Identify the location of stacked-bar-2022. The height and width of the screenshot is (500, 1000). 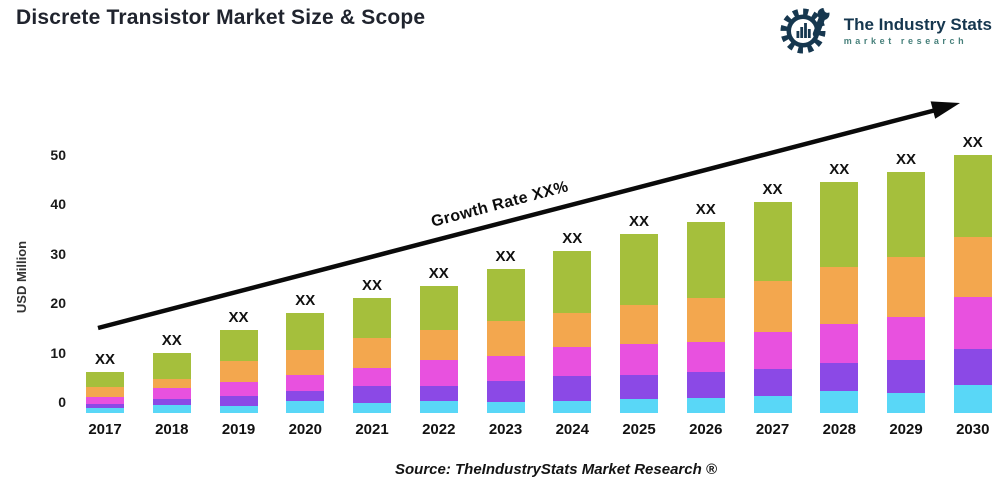
(438, 349).